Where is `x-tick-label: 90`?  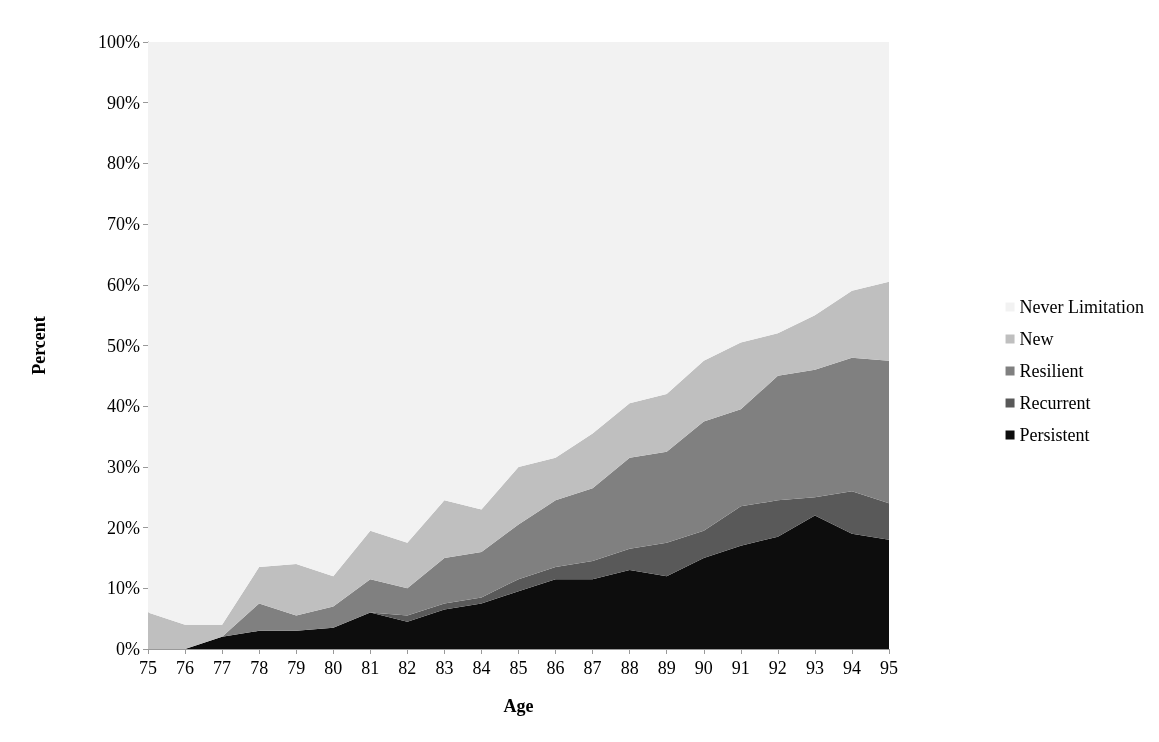
x-tick-label: 90 is located at coordinates (703, 668).